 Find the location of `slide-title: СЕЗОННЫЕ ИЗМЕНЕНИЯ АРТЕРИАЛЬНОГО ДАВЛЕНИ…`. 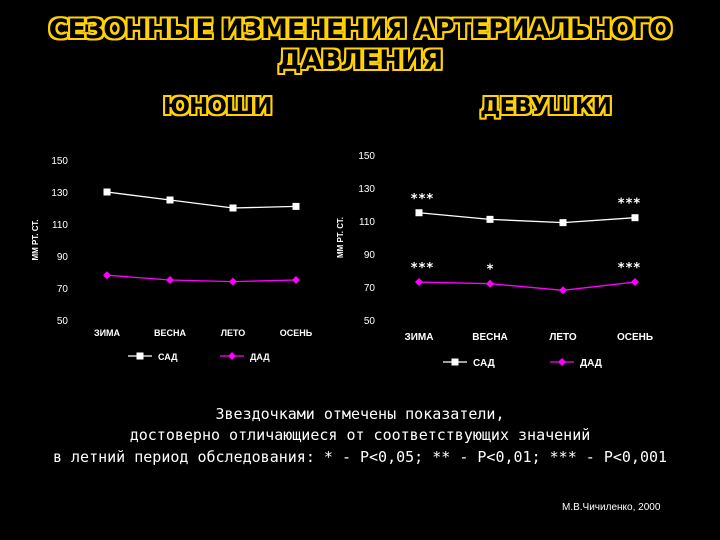

slide-title: СЕЗОННЫЕ ИЗМЕНЕНИЯ АРТЕРИАЛЬНОГО ДАВЛЕНИ… is located at coordinates (360, 45).